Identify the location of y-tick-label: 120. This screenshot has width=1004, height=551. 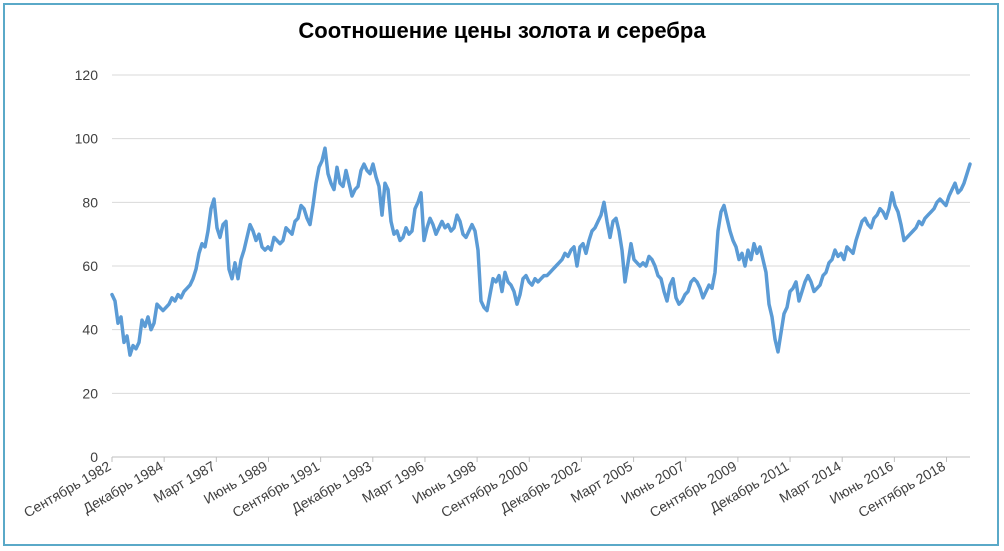
(87, 75).